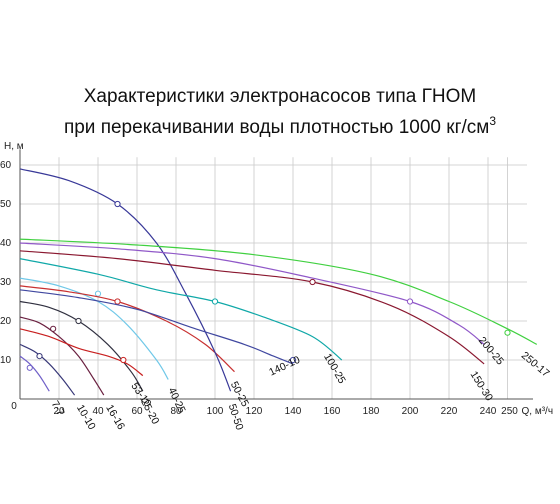  I want to click on x-tick-label-10: 200, so click(410, 411).